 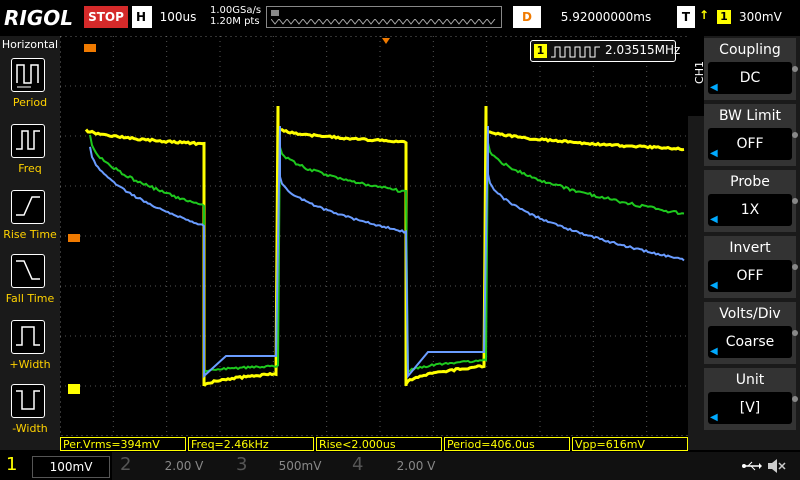 I want to click on menu-item-value: ◀ DC, so click(x=750, y=78).